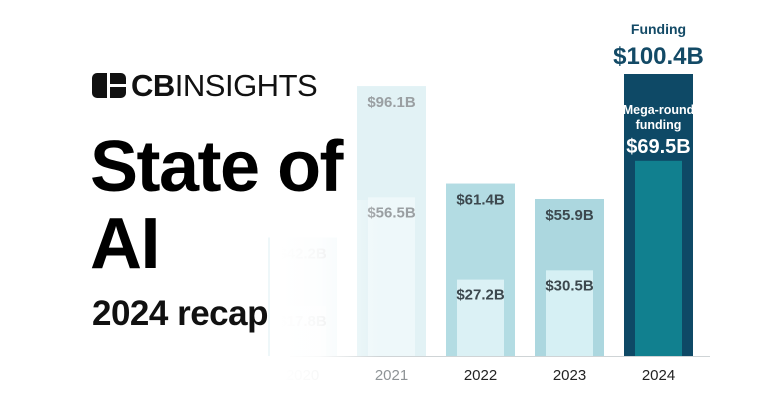  What do you see at coordinates (480, 200) in the screenshot?
I see `funding-label-2022: $61.4B` at bounding box center [480, 200].